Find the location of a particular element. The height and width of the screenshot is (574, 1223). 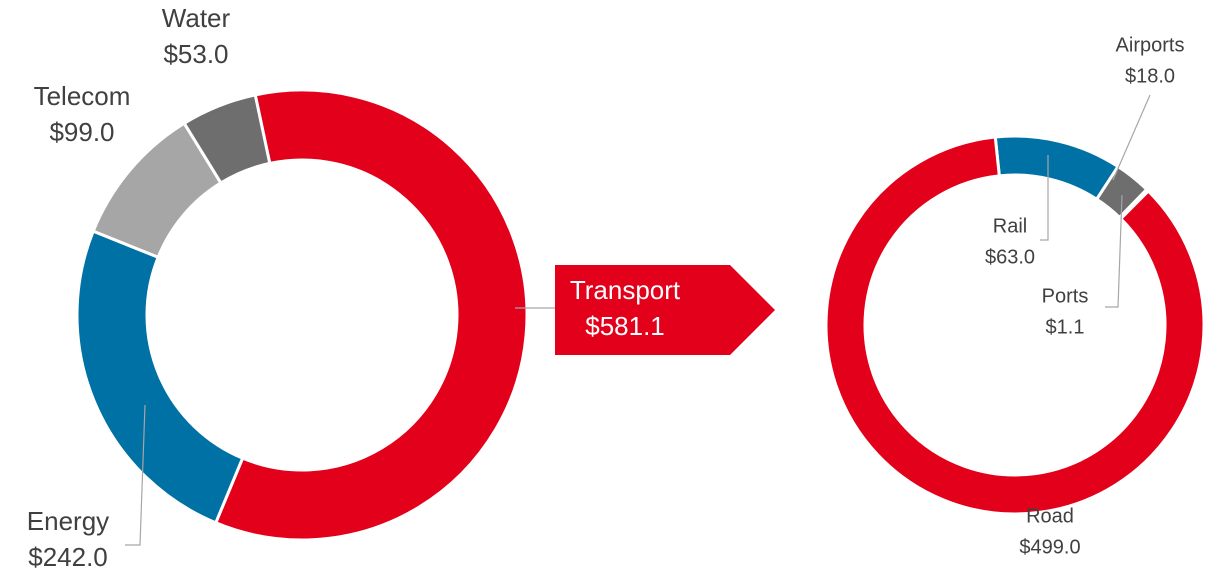

slice-value: $63.0 is located at coordinates (1010, 257).